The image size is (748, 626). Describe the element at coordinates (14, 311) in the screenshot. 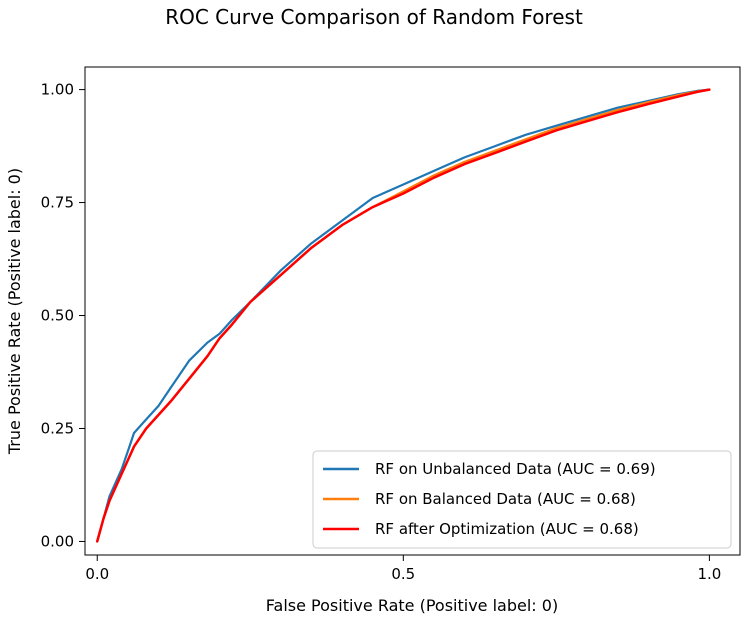

I see `y-axis-label: True Positive Rate (Positive label: 0)` at that location.